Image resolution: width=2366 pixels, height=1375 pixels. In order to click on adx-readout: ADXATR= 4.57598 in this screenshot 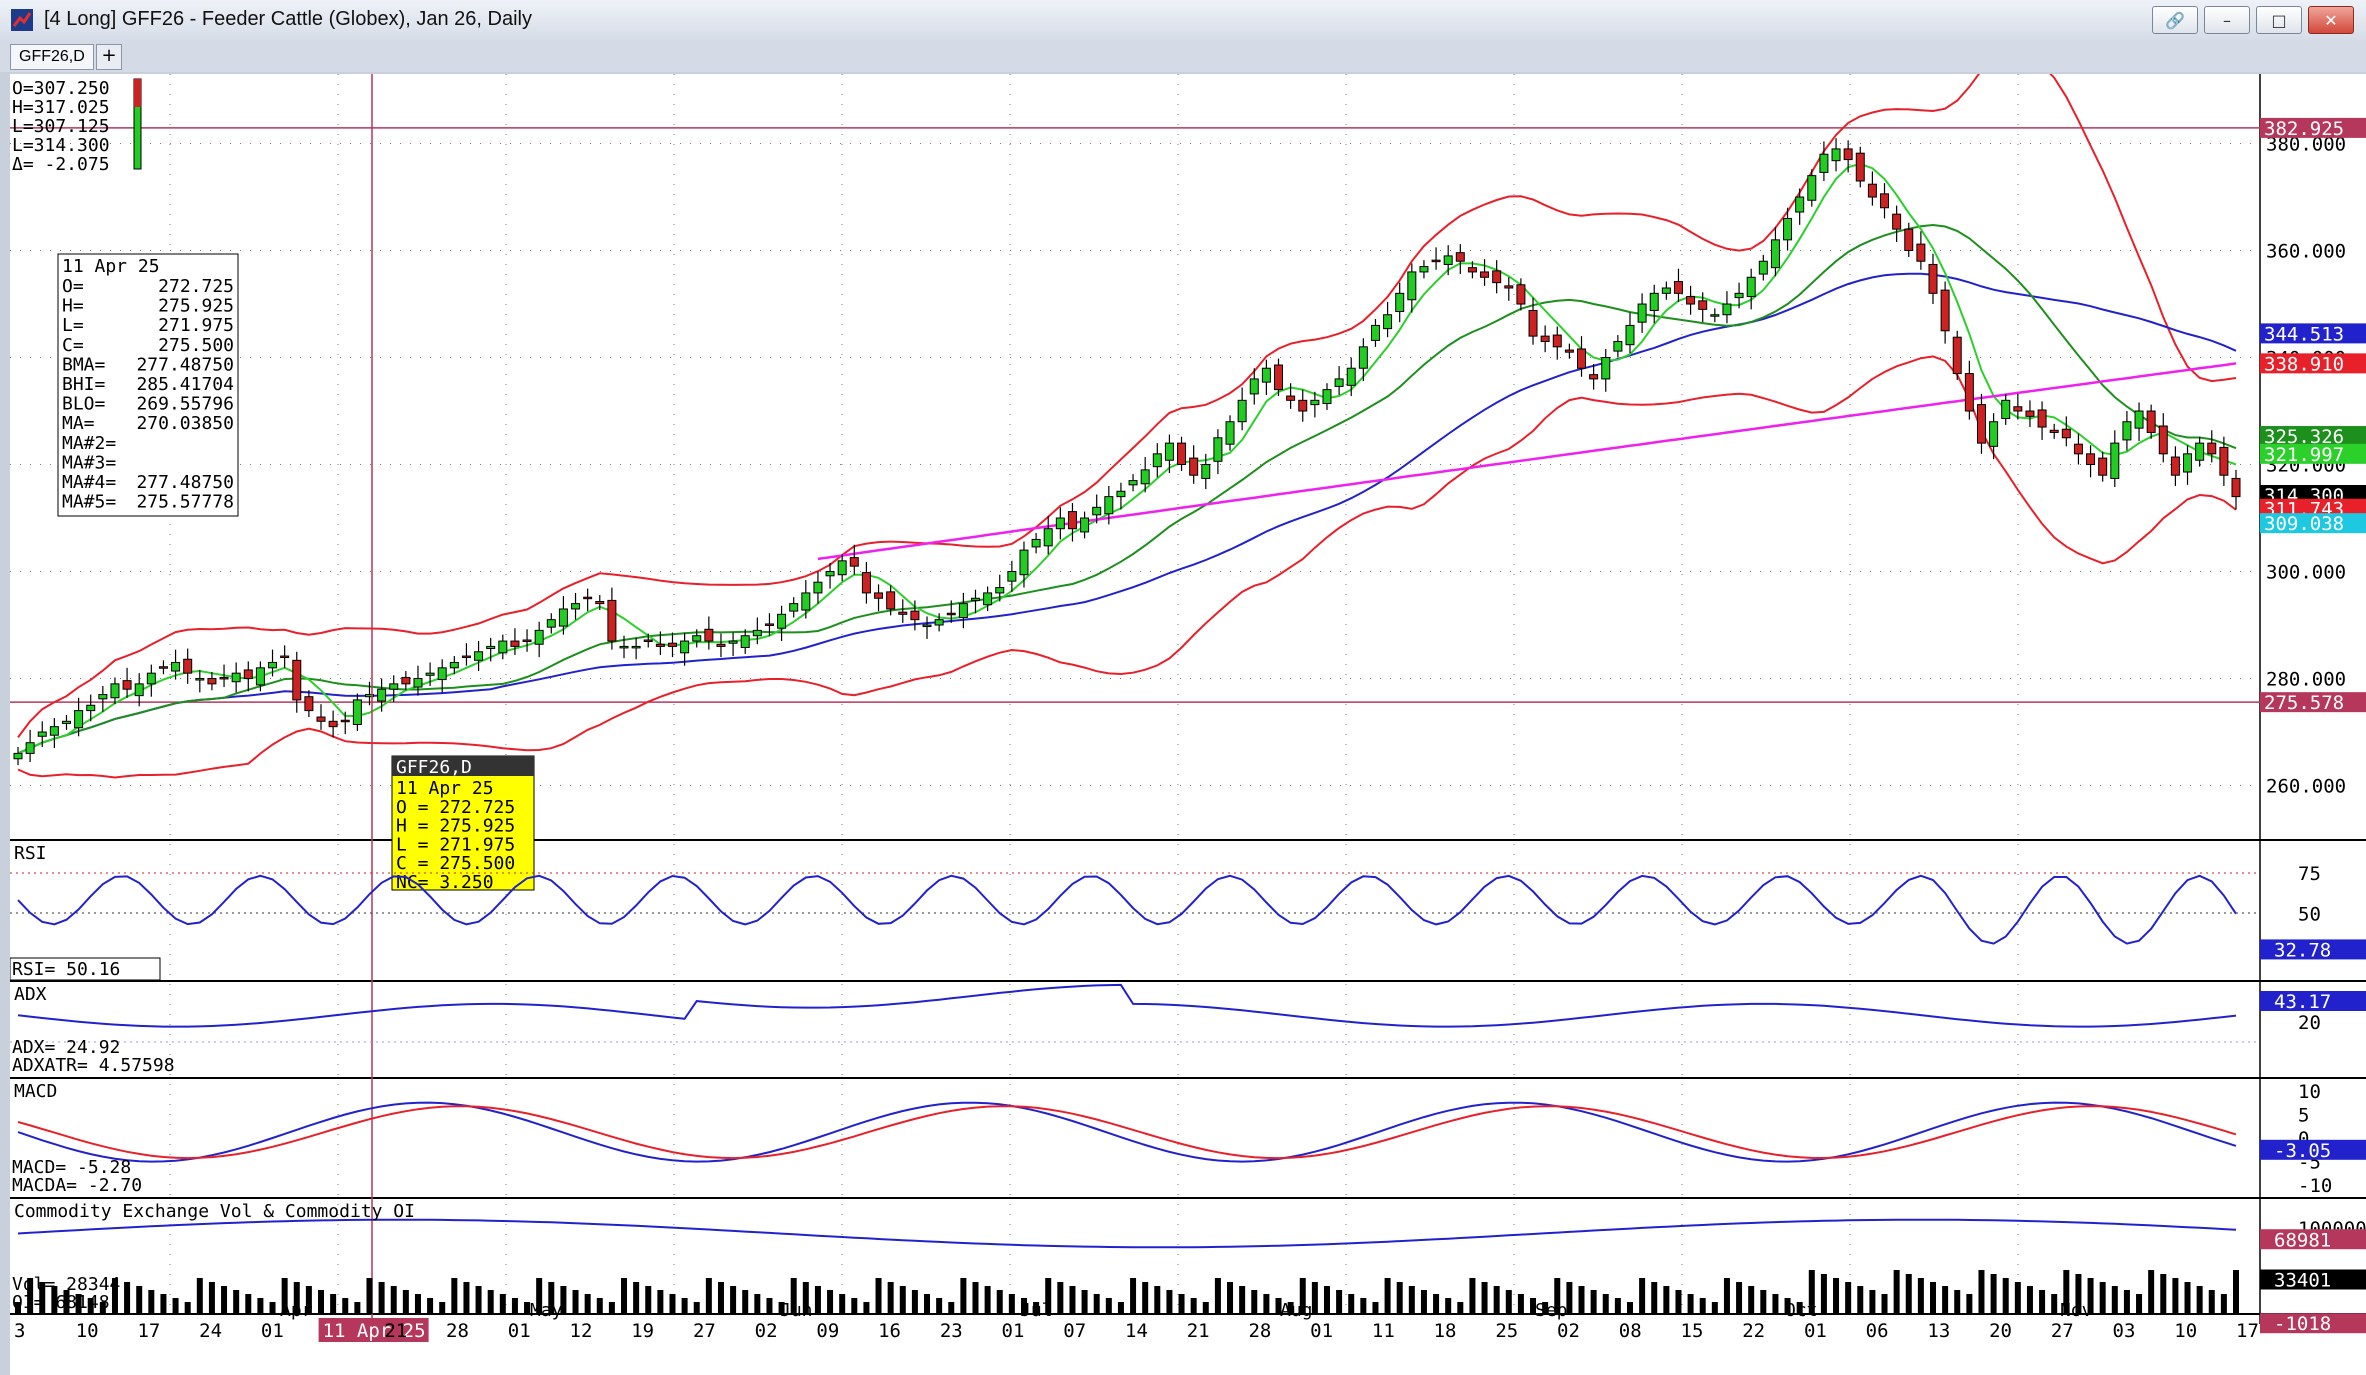, I will do `click(93, 1065)`.